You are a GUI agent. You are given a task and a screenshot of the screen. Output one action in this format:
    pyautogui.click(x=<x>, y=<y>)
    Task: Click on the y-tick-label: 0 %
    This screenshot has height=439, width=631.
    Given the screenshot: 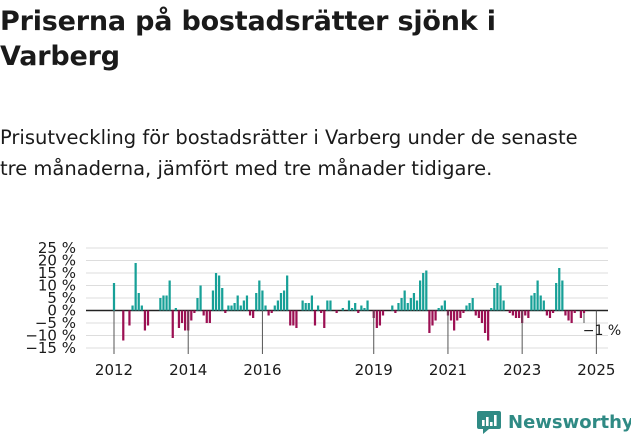 What is the action you would take?
    pyautogui.click(x=61, y=311)
    